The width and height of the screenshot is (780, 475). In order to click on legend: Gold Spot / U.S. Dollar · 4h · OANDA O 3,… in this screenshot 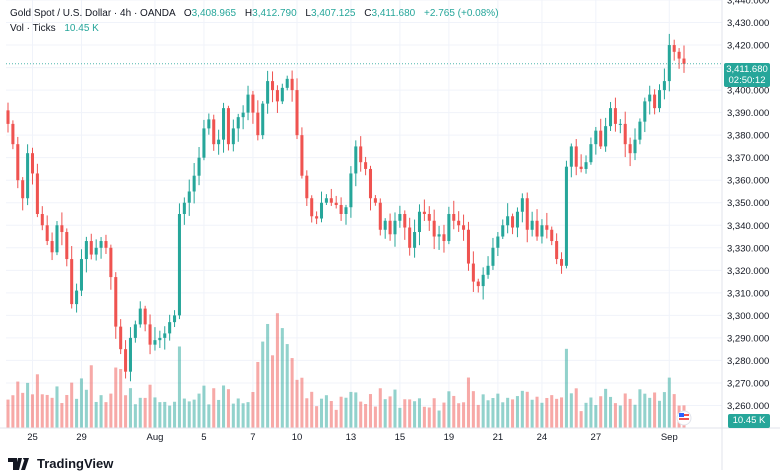, I will do `click(254, 21)`.